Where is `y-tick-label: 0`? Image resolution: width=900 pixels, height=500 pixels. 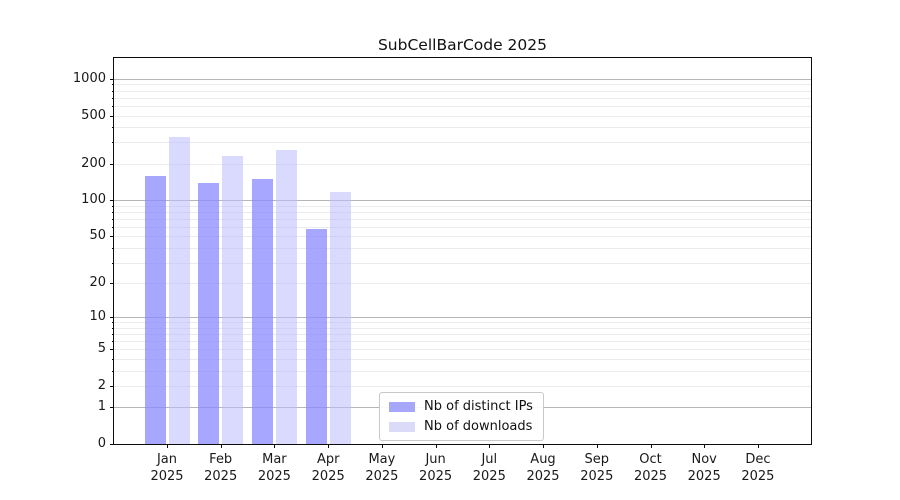
y-tick-label: 0 is located at coordinates (101, 443).